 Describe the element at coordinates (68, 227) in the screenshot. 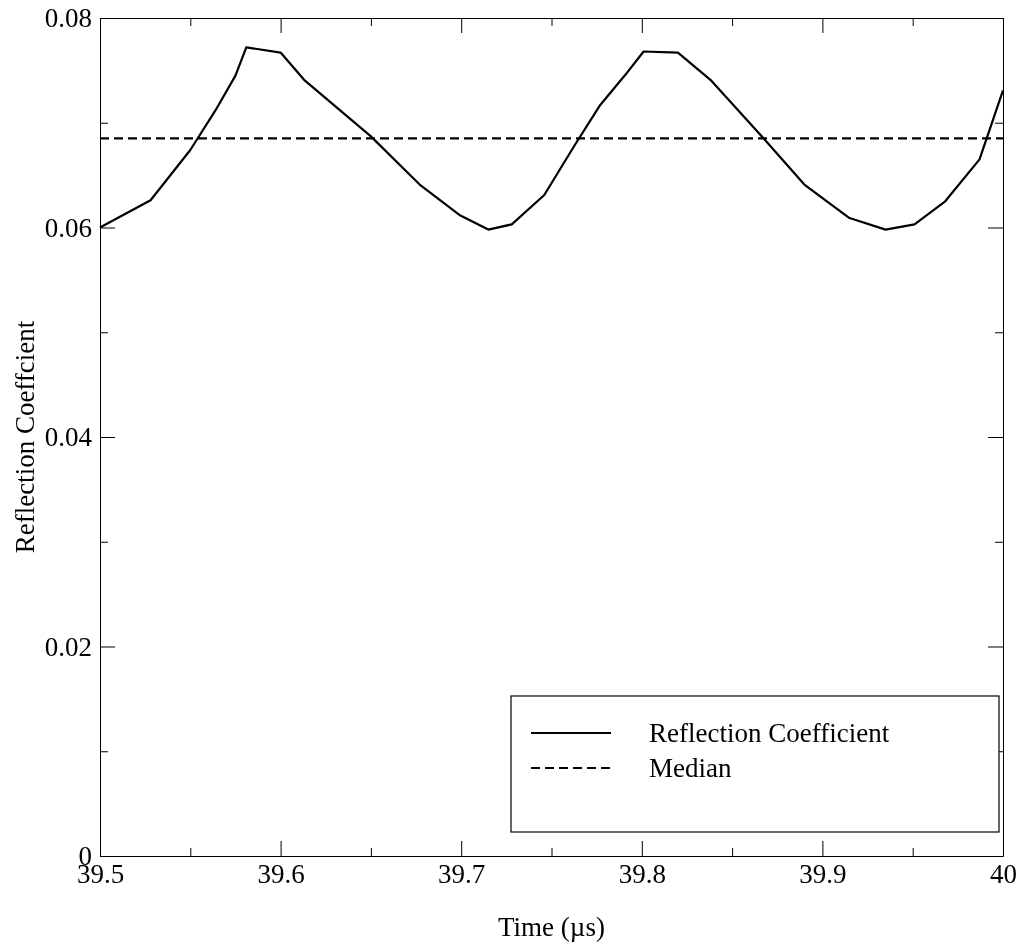

I see `y-tick-label: 0.06` at that location.